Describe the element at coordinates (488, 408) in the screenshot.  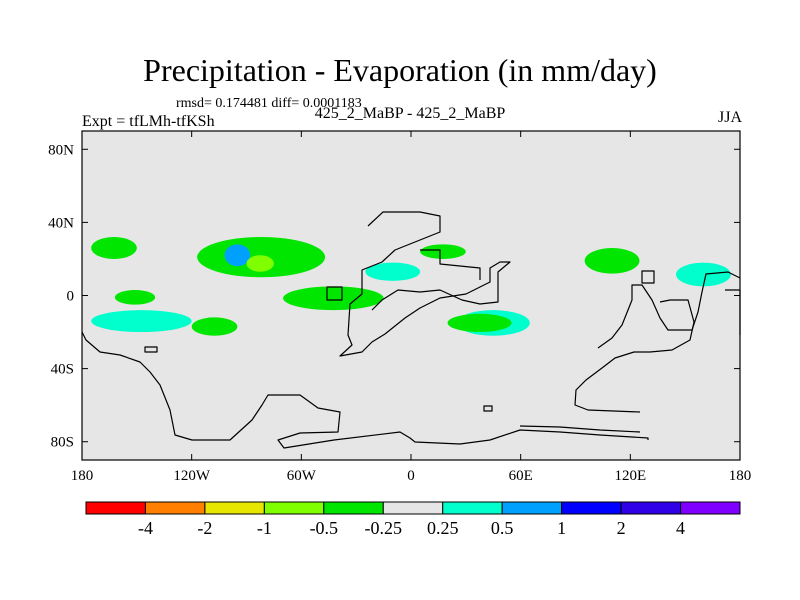
I see `coastline-island-small` at that location.